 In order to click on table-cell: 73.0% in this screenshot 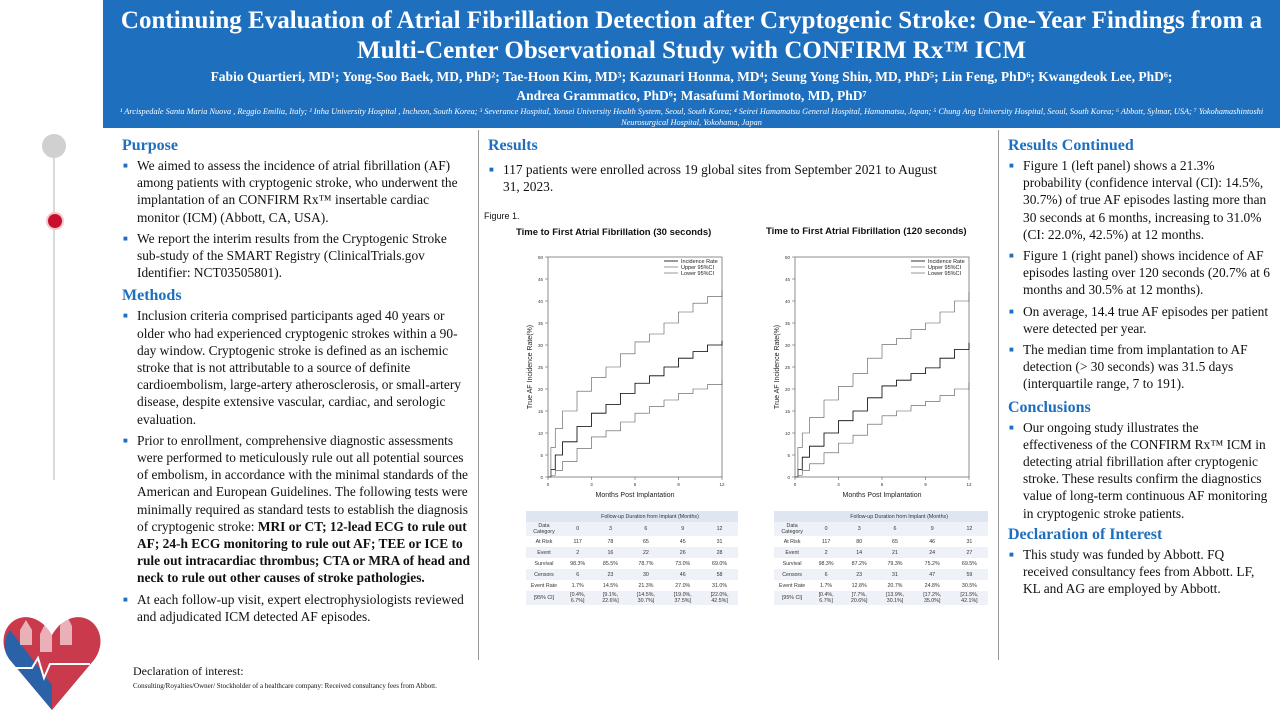, I will do `click(683, 563)`.